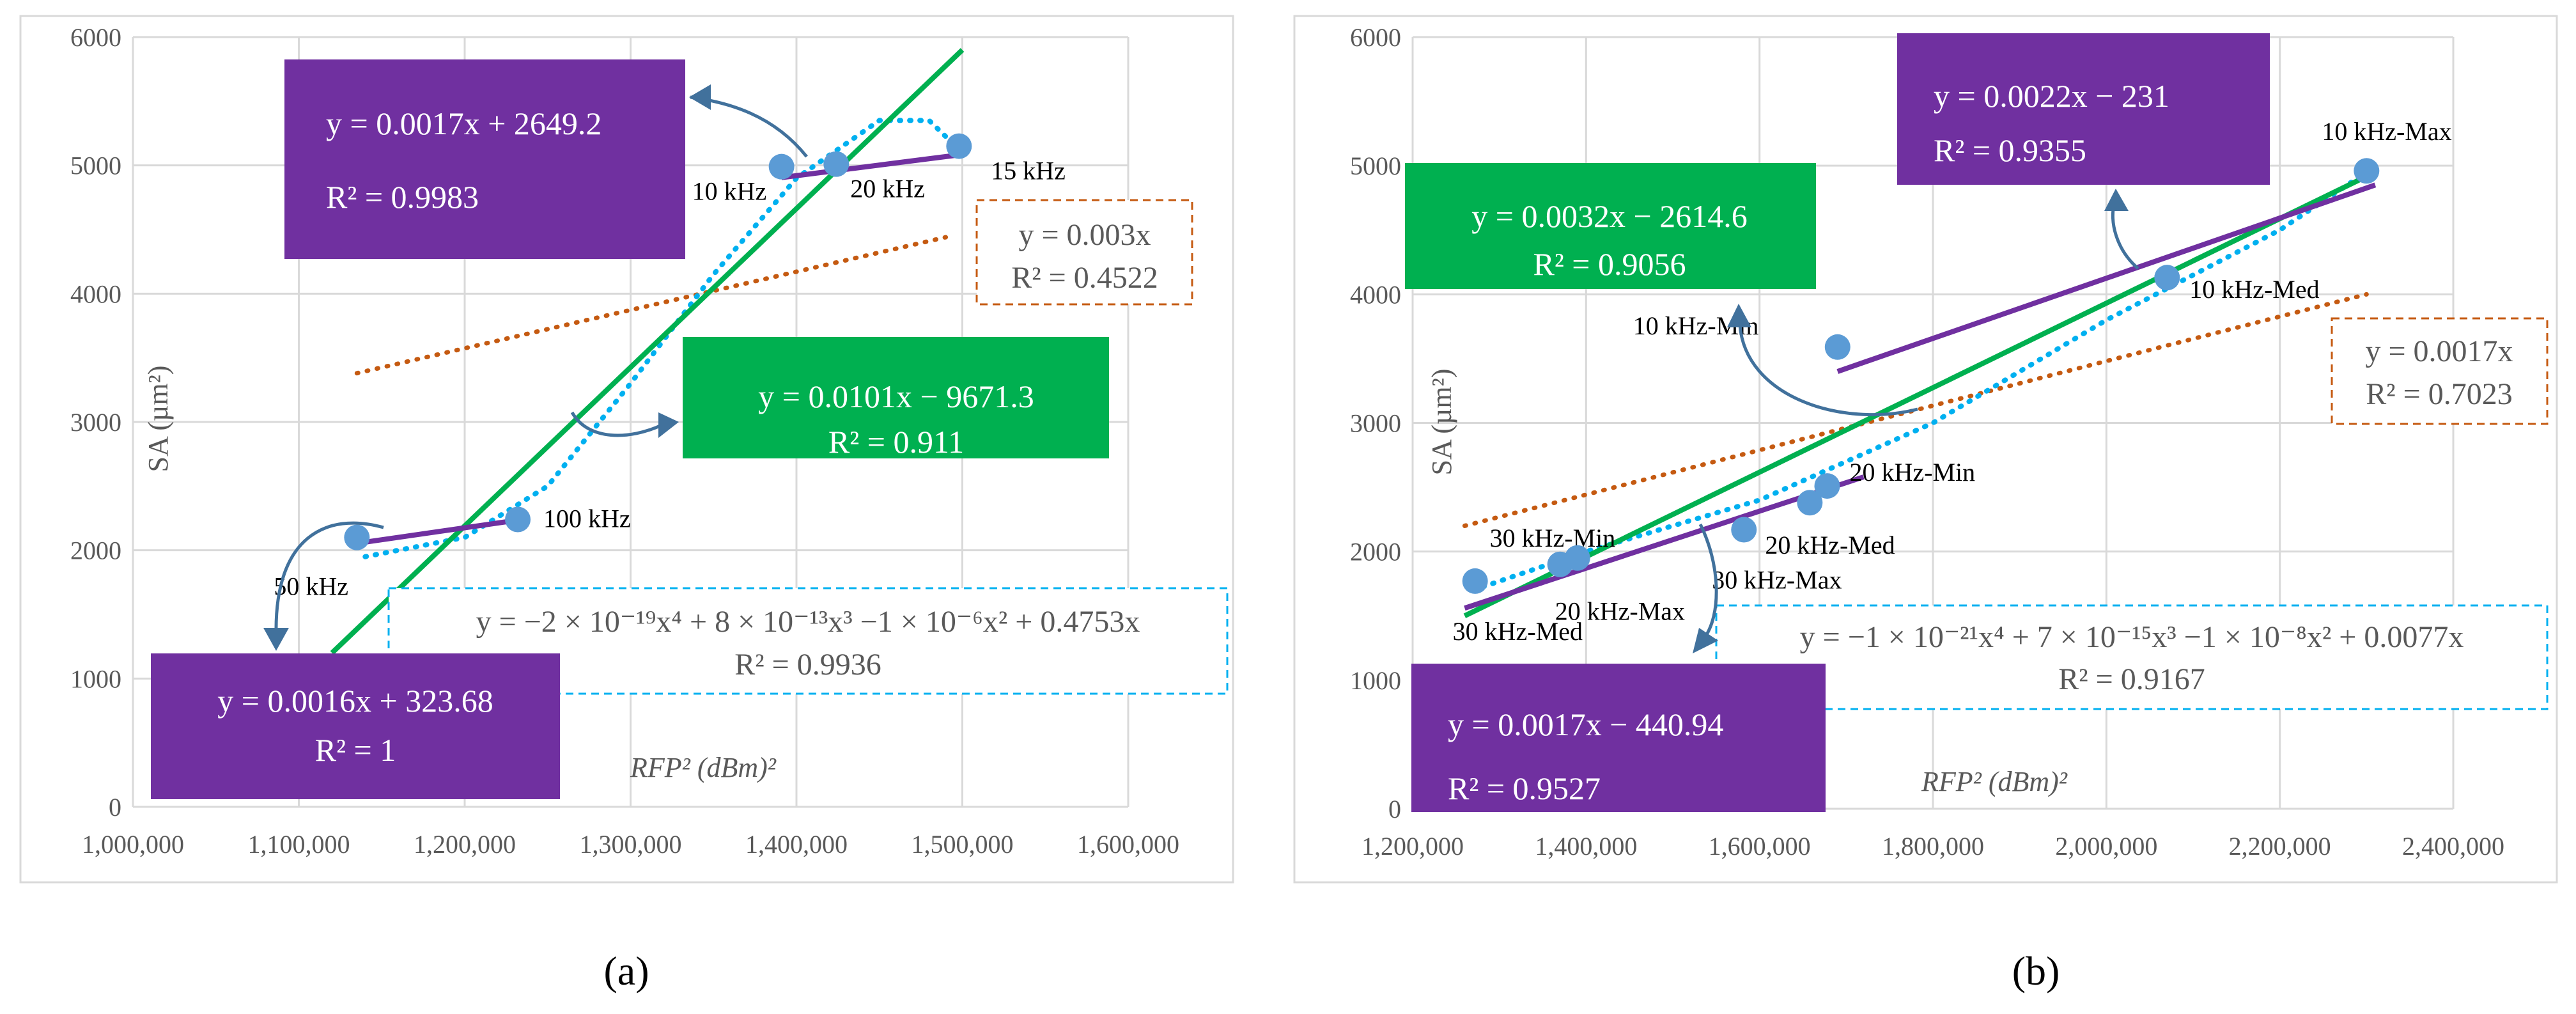 Image resolution: width=2576 pixels, height=1014 pixels. What do you see at coordinates (1609, 264) in the screenshot?
I see `fit-r2-b-all: R² = 0.9056` at bounding box center [1609, 264].